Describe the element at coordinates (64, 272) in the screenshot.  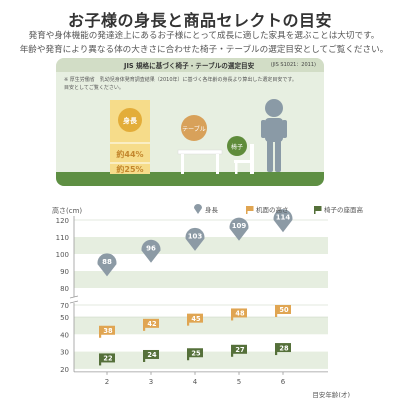
I see `y-tick-label: 90` at that location.